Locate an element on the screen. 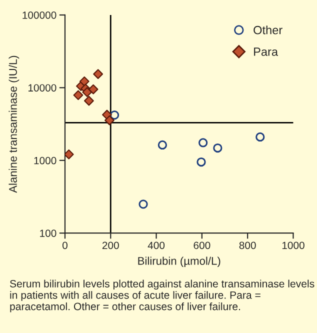 The height and width of the screenshot is (333, 317). x-tick-label: 0 is located at coordinates (65, 246).